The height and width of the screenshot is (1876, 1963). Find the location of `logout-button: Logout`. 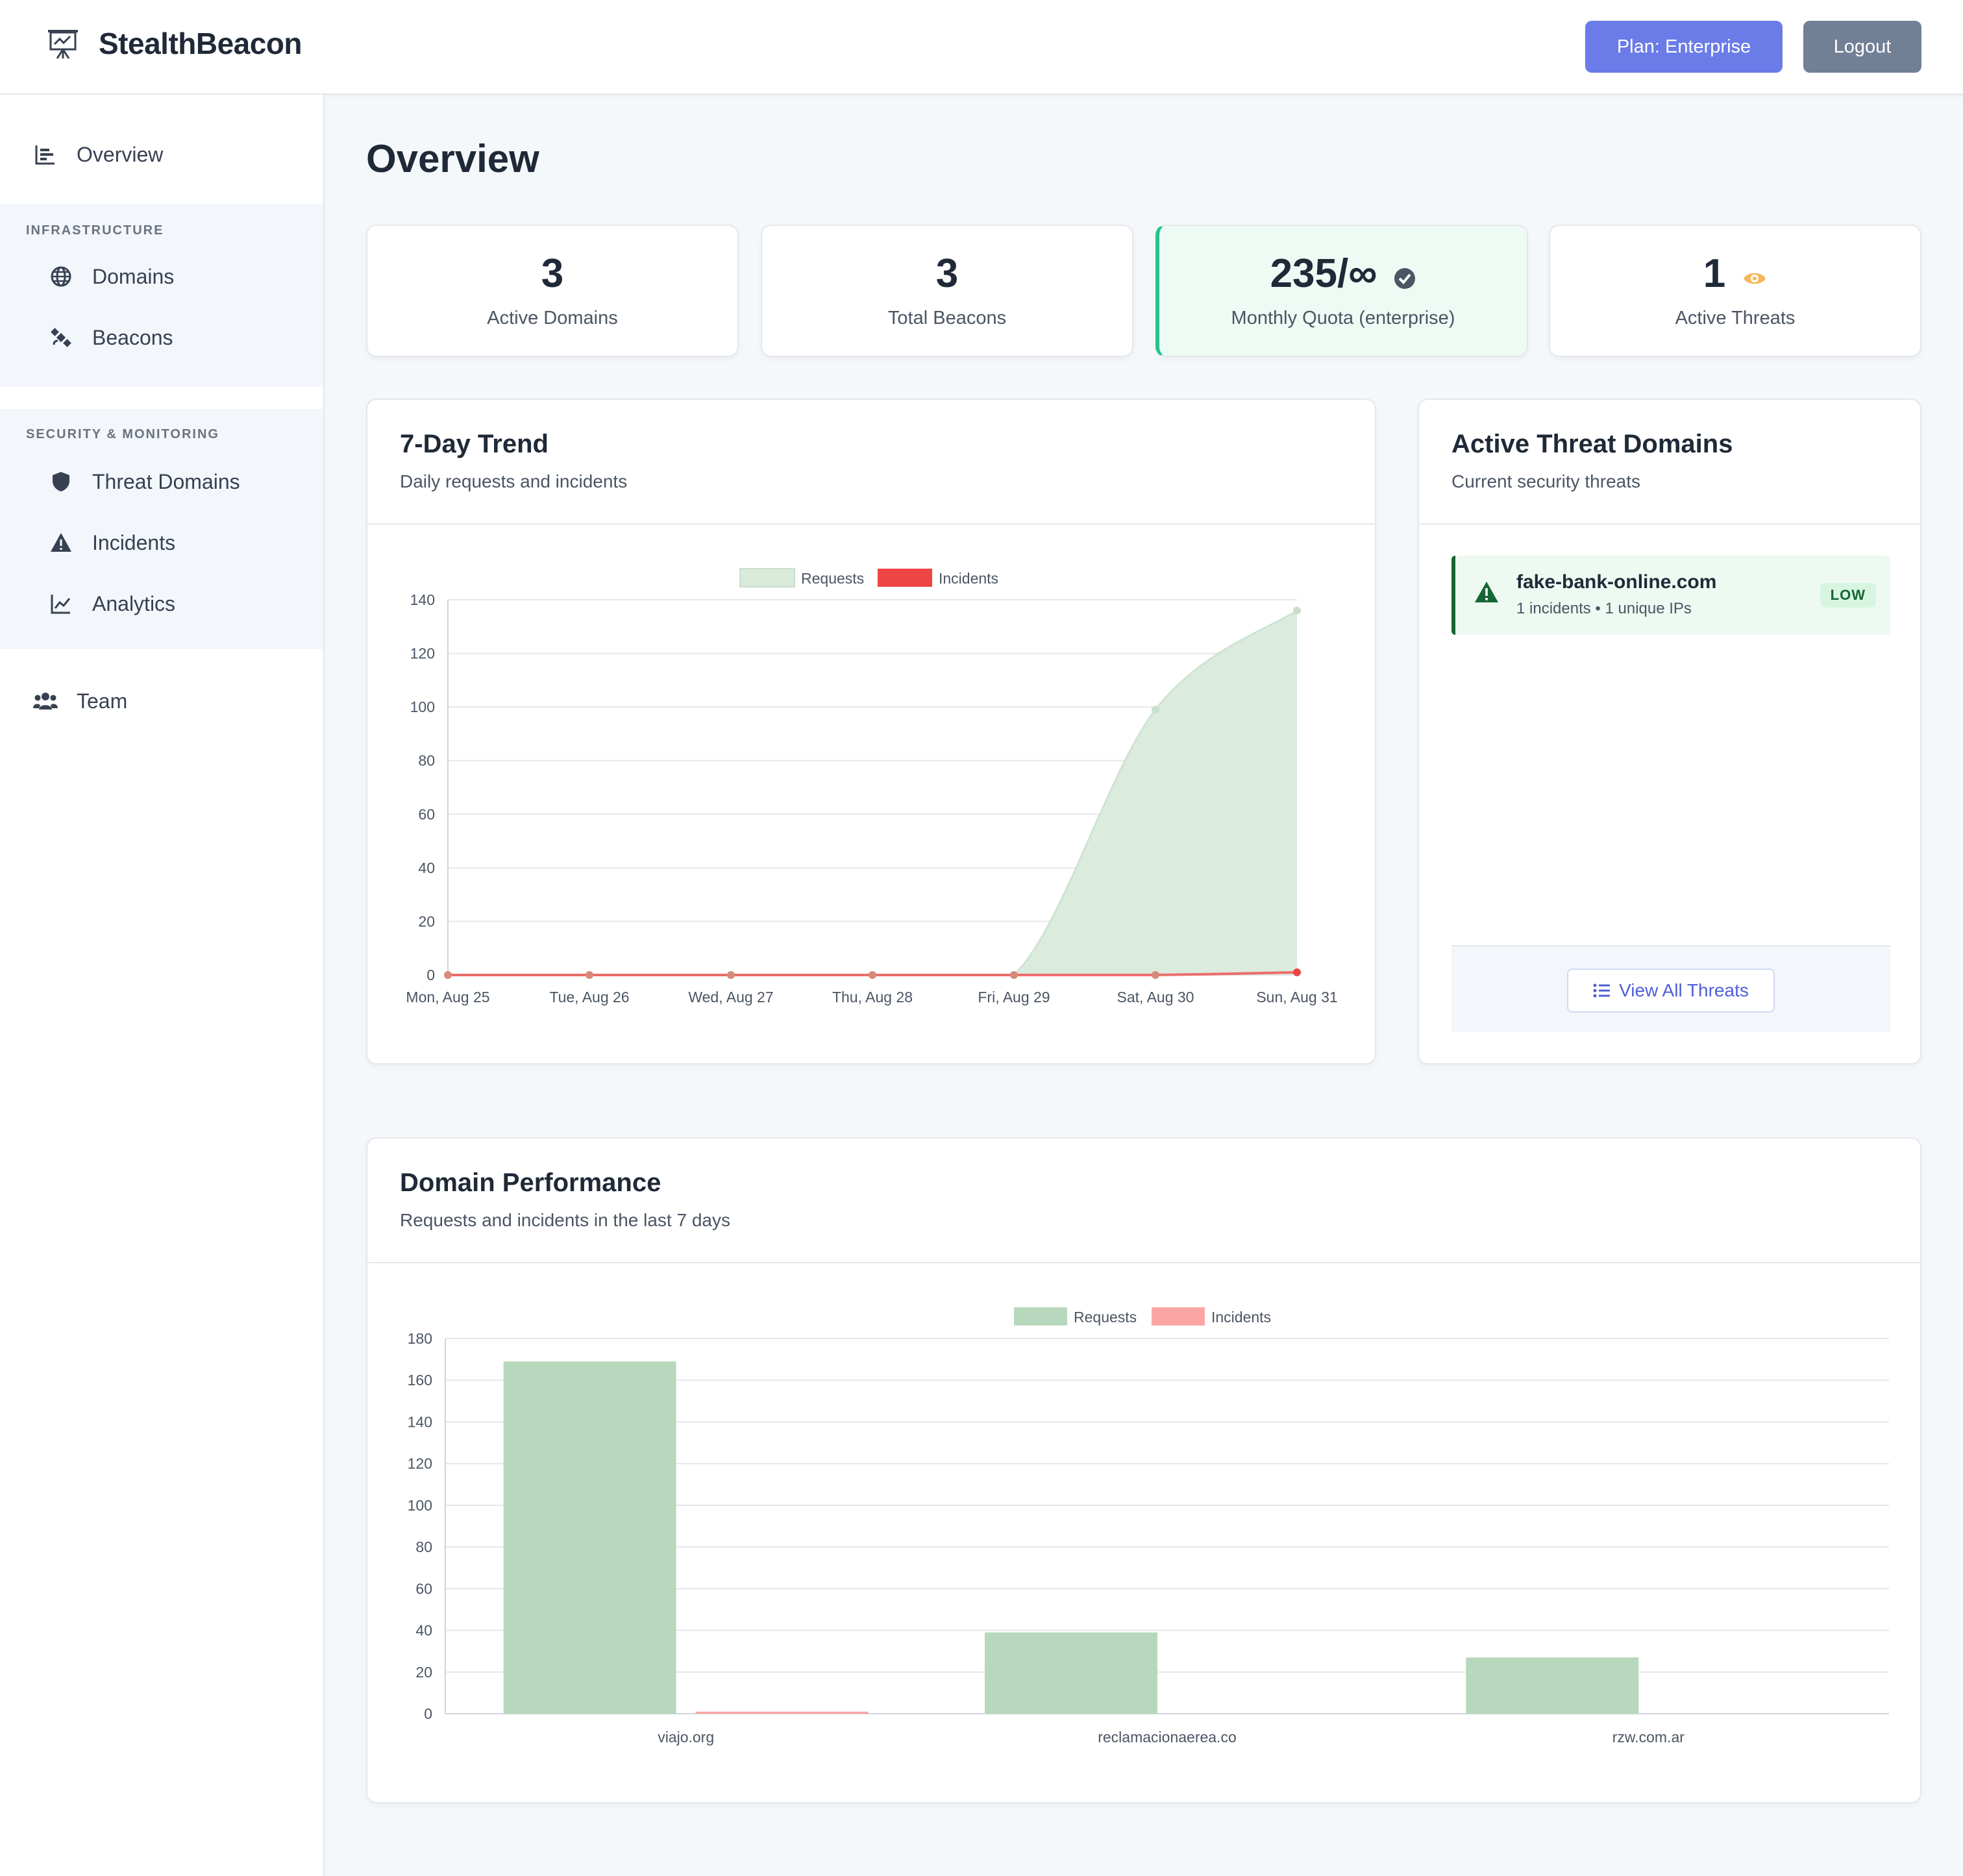

logout-button: Logout is located at coordinates (1862, 47).